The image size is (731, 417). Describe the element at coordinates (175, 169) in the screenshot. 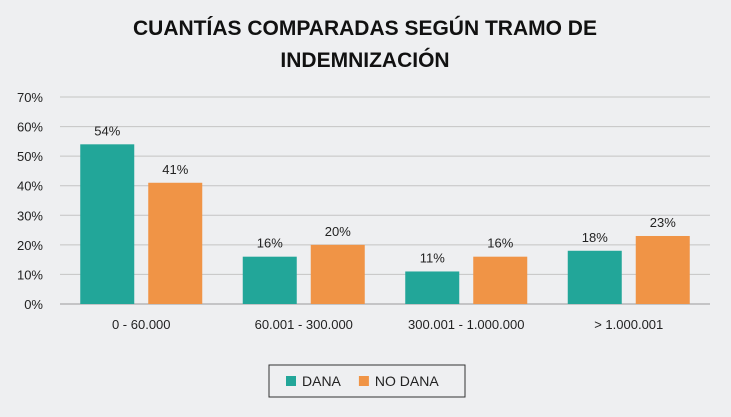

I see `data-label: 41%` at that location.